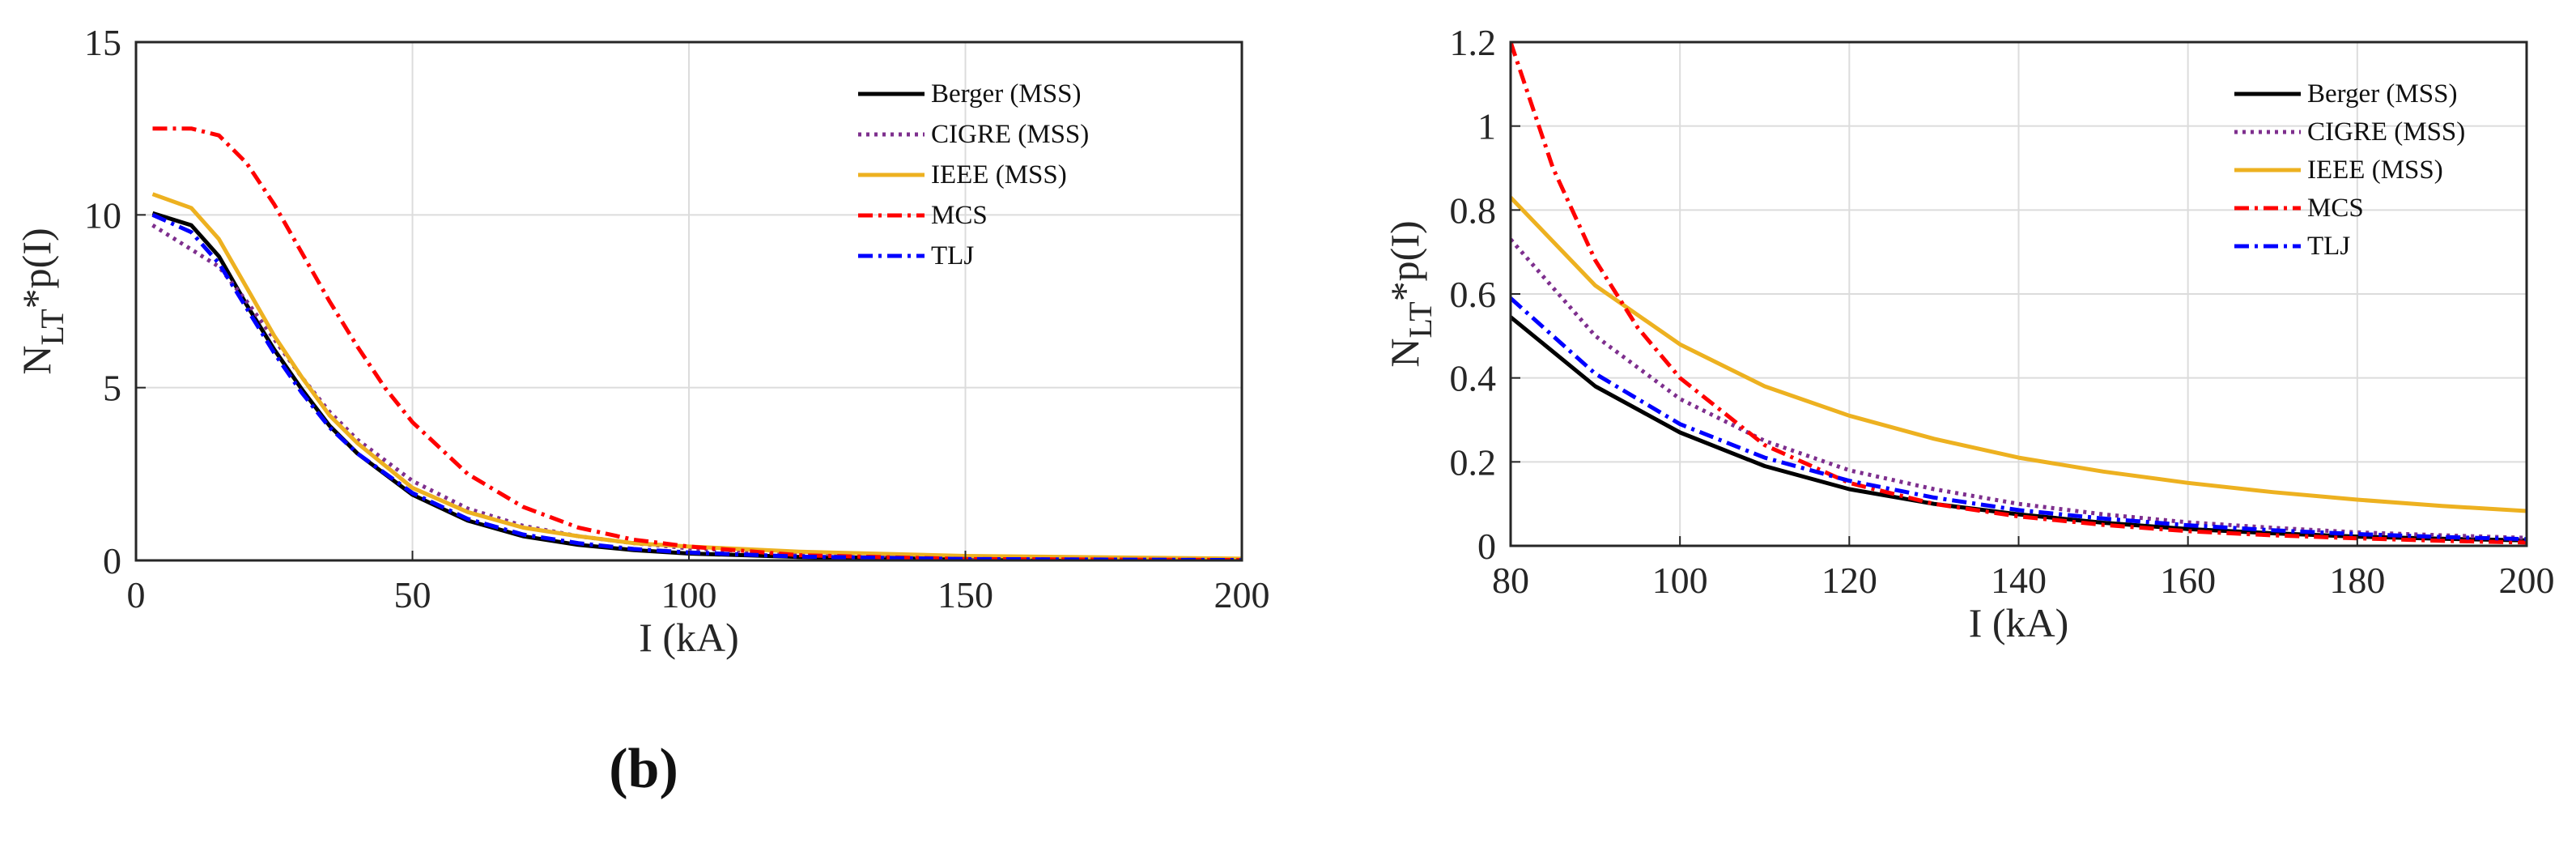 Image resolution: width=2576 pixels, height=856 pixels. Describe the element at coordinates (1473, 378) in the screenshot. I see `y-tick-label: 0.4` at that location.